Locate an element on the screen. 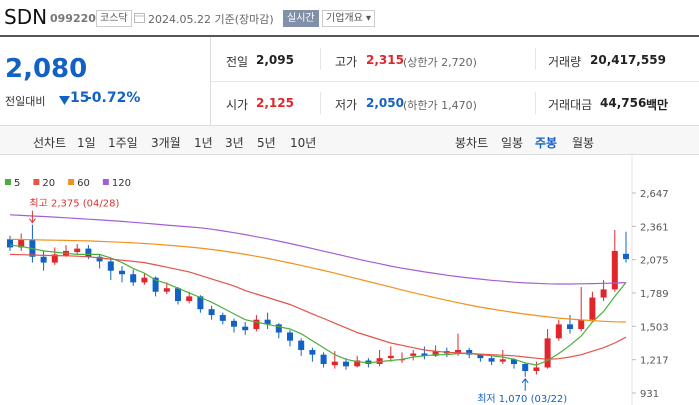 The width and height of the screenshot is (699, 405). annotation-arrowhead is located at coordinates (32, 221).